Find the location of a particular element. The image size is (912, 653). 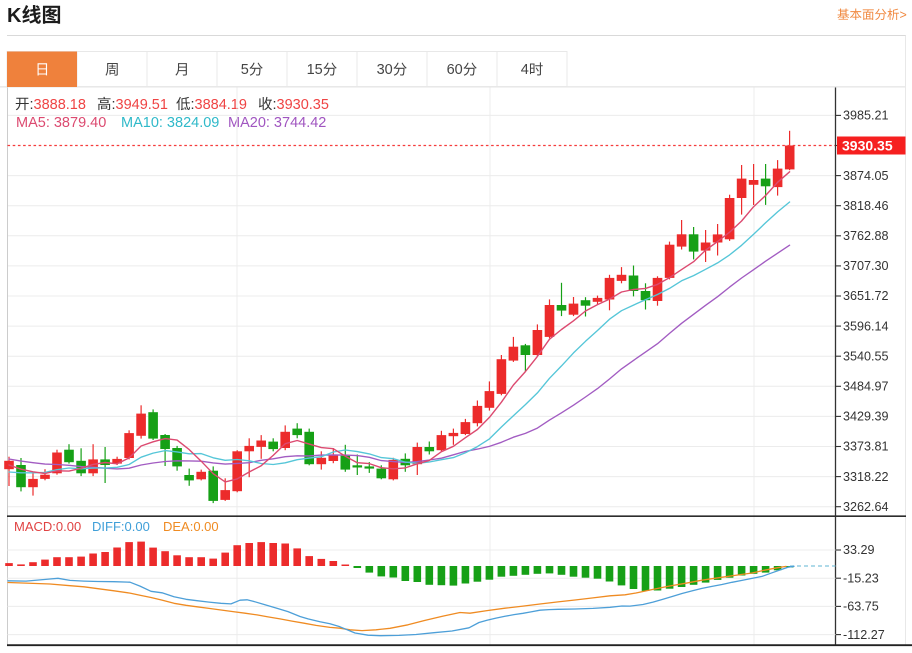

svg-text: 3540.55 is located at coordinates (866, 356).